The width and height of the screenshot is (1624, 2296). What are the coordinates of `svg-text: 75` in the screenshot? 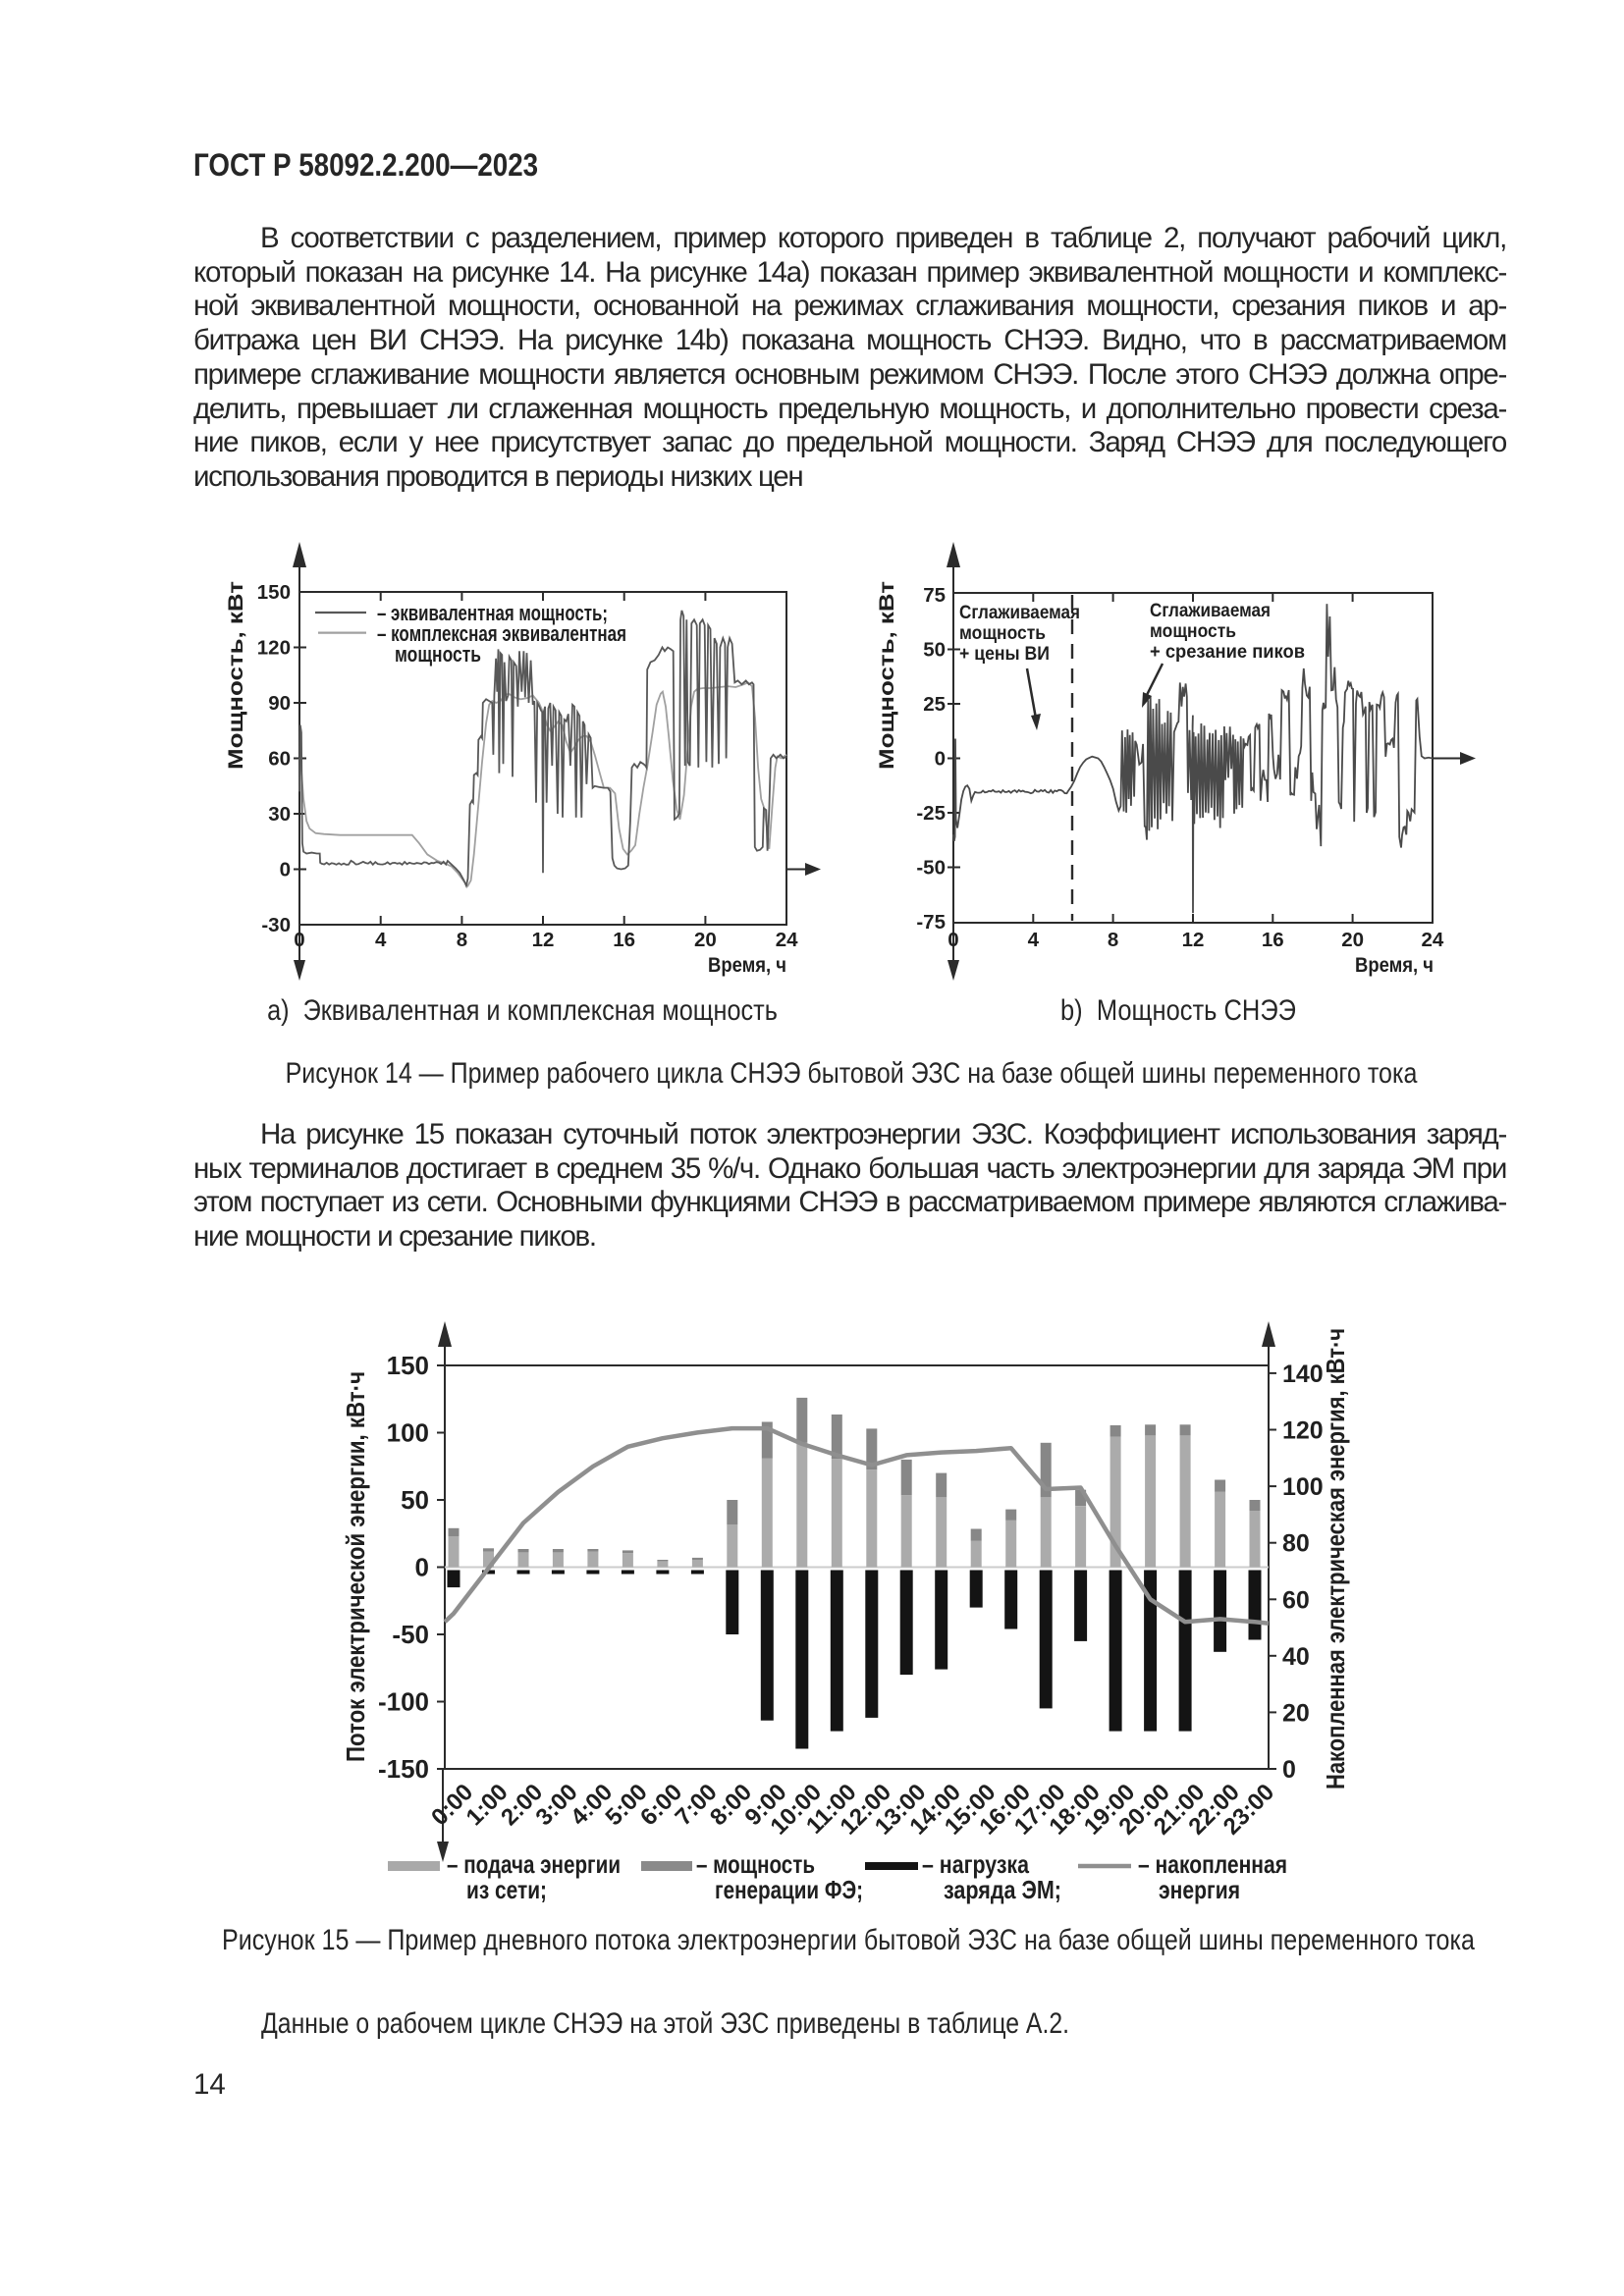 It's located at (934, 596).